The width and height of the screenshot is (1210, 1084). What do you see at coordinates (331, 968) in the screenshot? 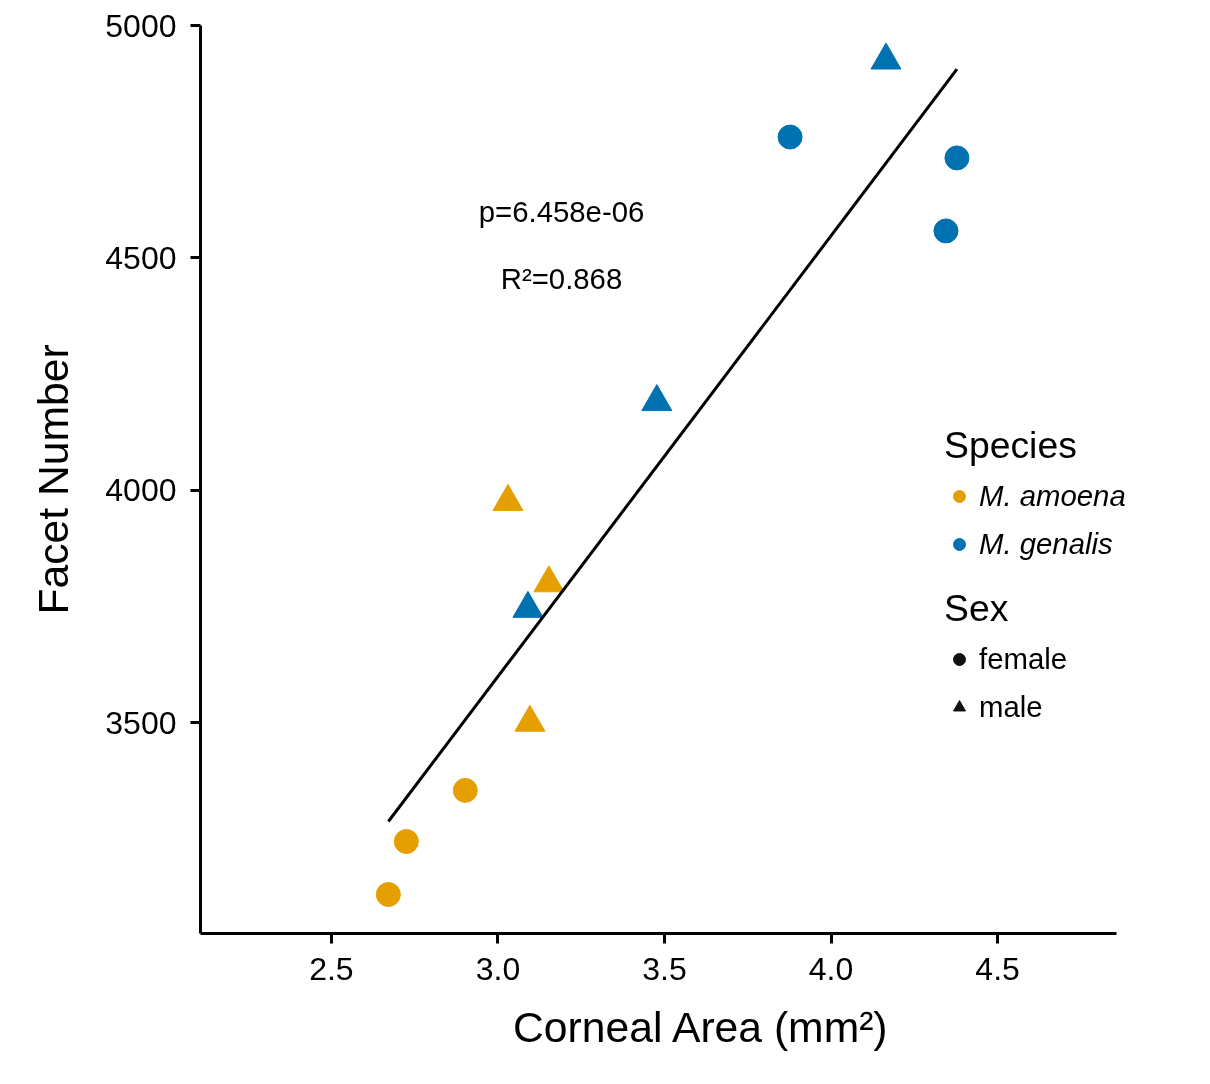
I see `x-tick-label: 2.5` at bounding box center [331, 968].